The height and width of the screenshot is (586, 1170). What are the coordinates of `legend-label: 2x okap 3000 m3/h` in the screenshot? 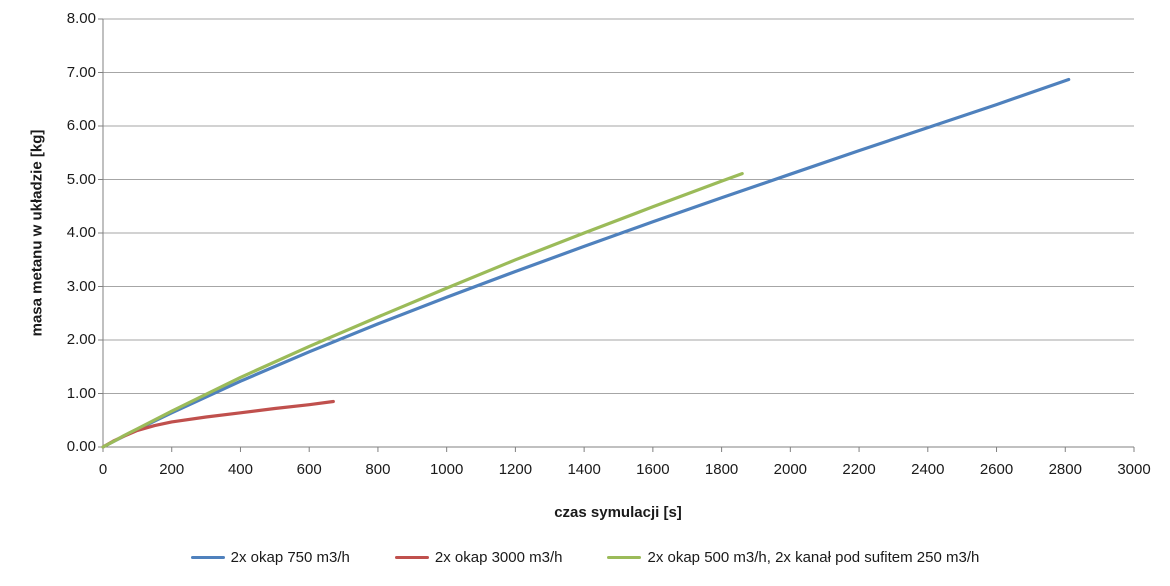 It's located at (498, 557).